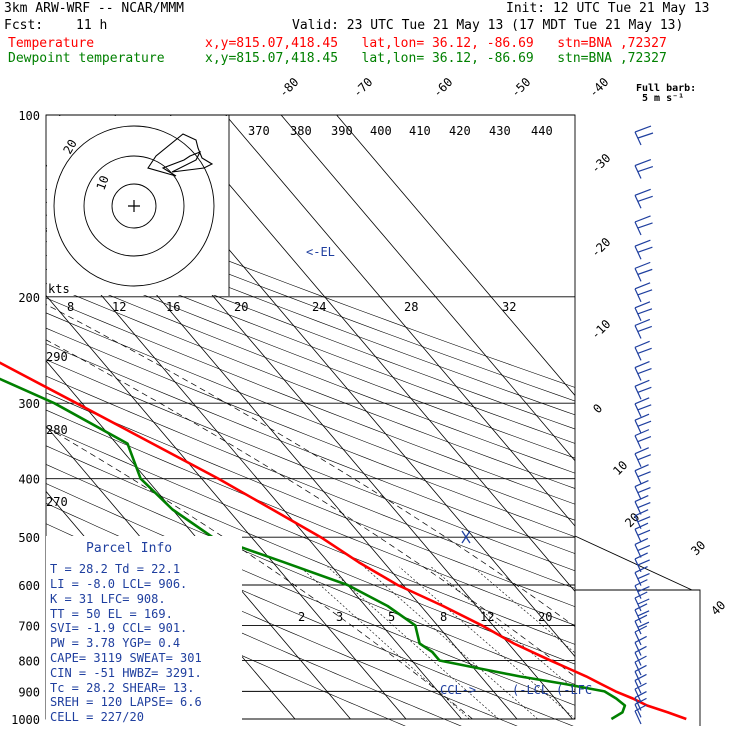 This screenshot has height=740, width=740. What do you see at coordinates (126, 658) in the screenshot?
I see `parcel-row-7: CAPE= 3119 SWEAT= 301` at bounding box center [126, 658].